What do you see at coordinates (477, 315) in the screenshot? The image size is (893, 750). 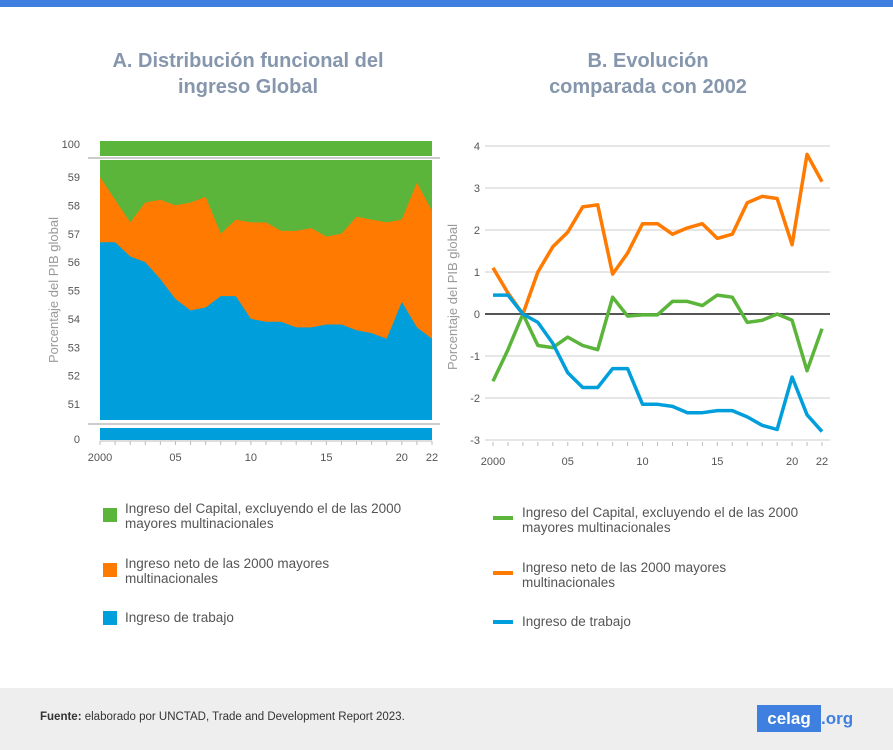 I see `y-tick-label-b: 0` at bounding box center [477, 315].